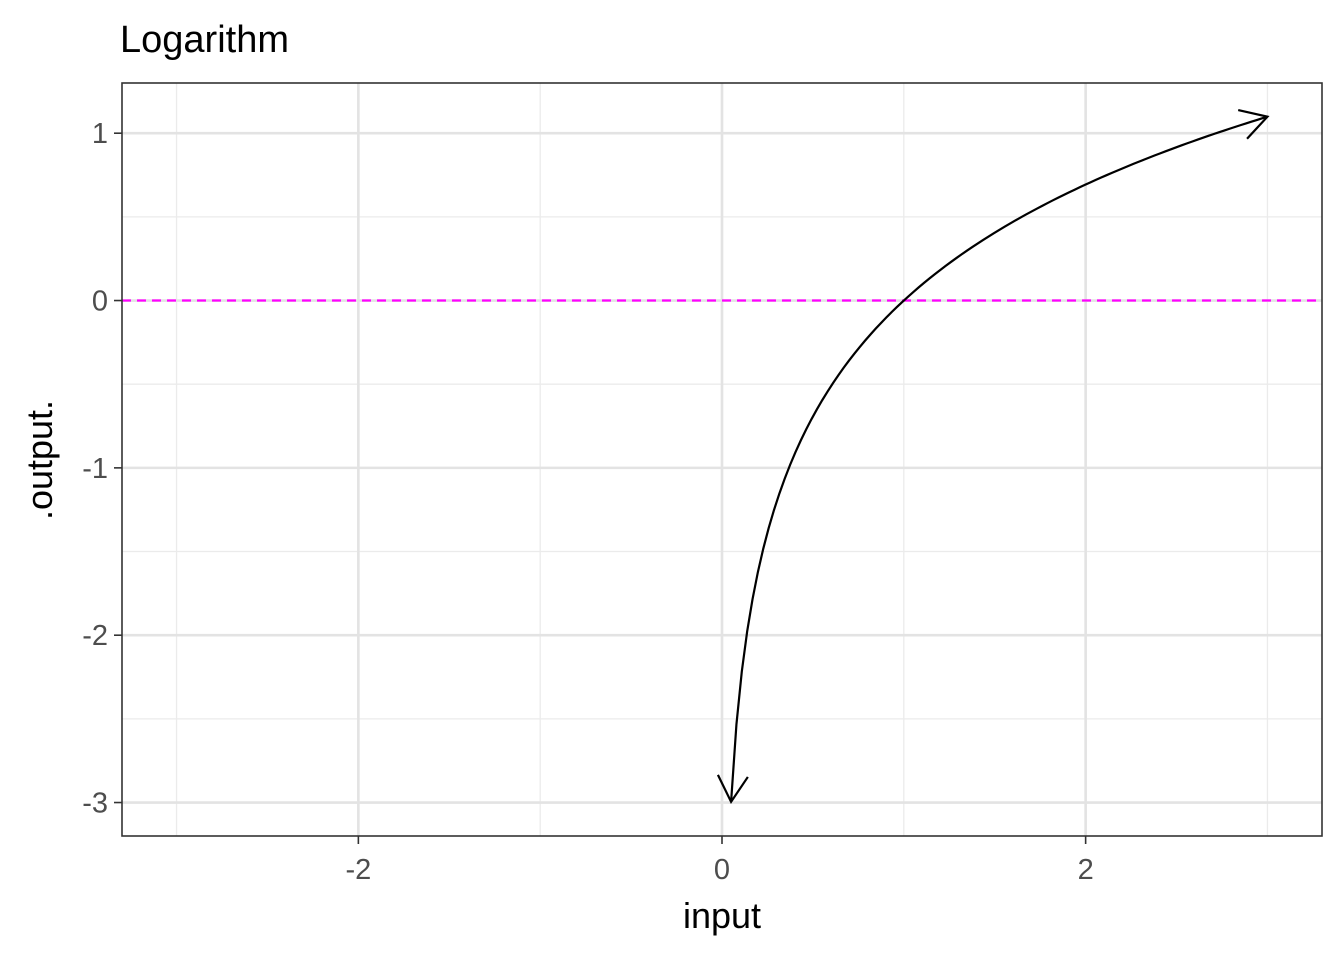 This screenshot has width=1344, height=960. I want to click on chart-title: Logarithm, so click(204, 40).